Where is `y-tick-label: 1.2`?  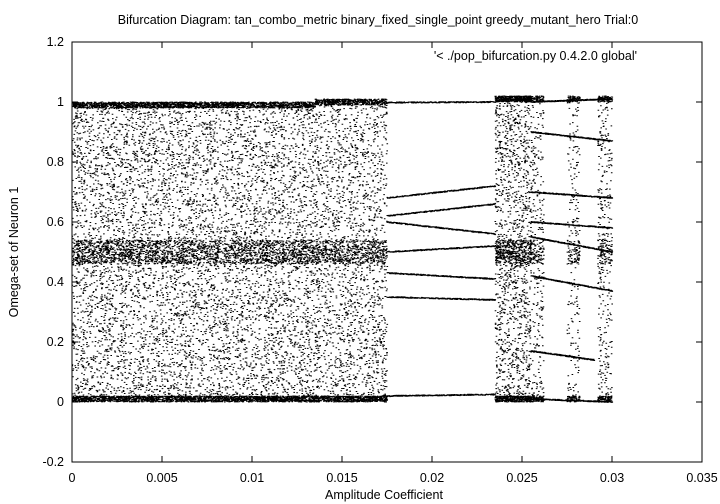 y-tick-label: 1.2 is located at coordinates (55, 42).